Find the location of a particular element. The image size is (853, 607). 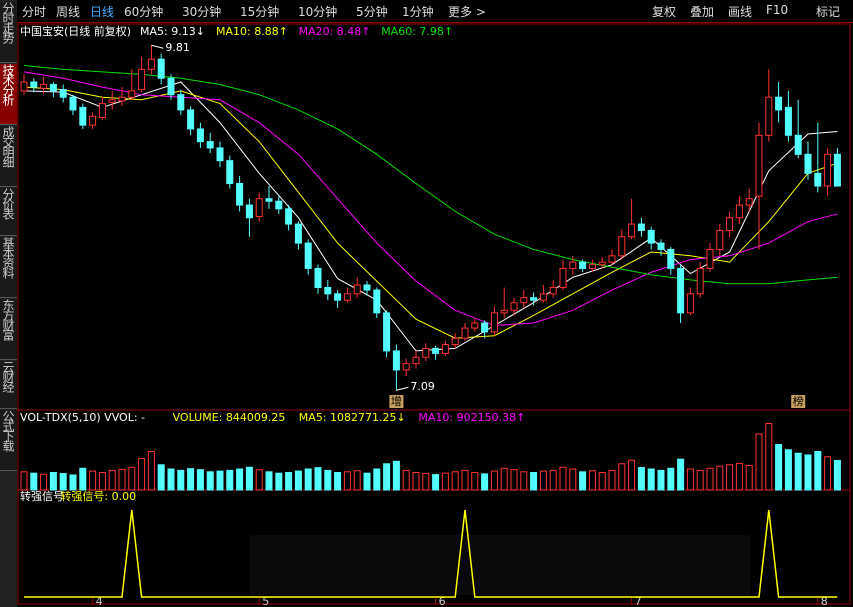

toolbar-tab: 更多 > is located at coordinates (467, 12).